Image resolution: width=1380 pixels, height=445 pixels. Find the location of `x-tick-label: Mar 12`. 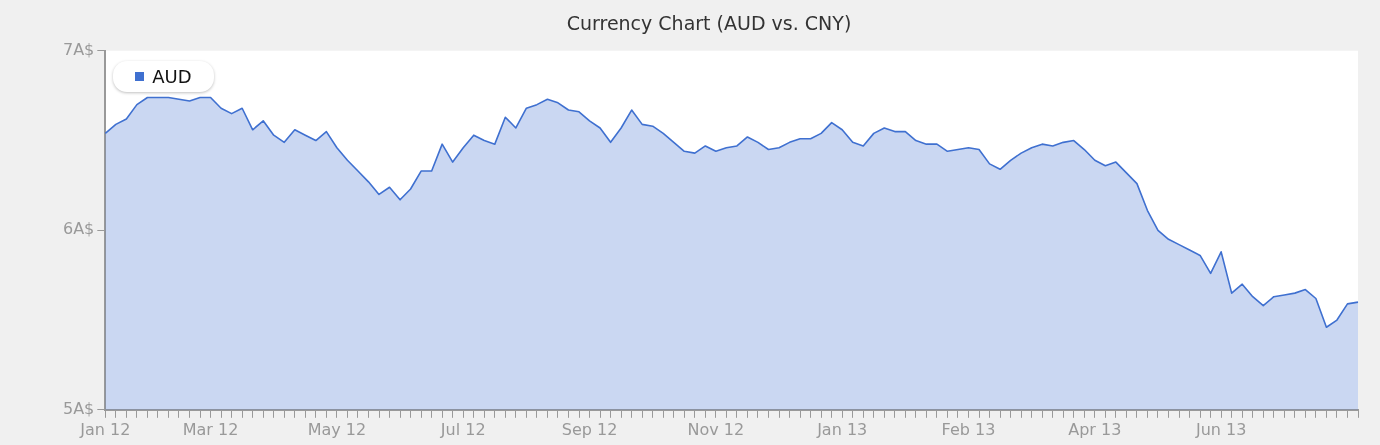

x-tick-label: Mar 12 is located at coordinates (210, 429).